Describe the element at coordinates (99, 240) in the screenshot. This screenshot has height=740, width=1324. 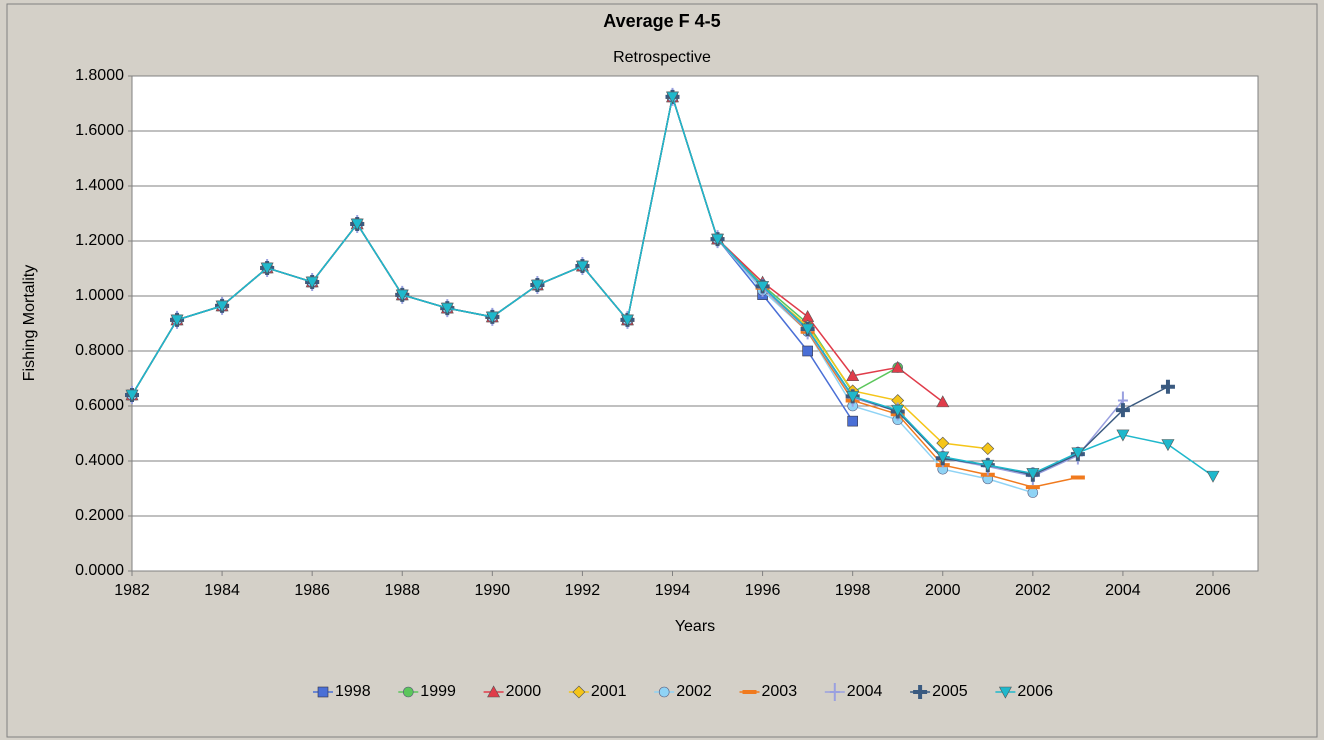
I see `y-tick-label: 1.2000` at that location.